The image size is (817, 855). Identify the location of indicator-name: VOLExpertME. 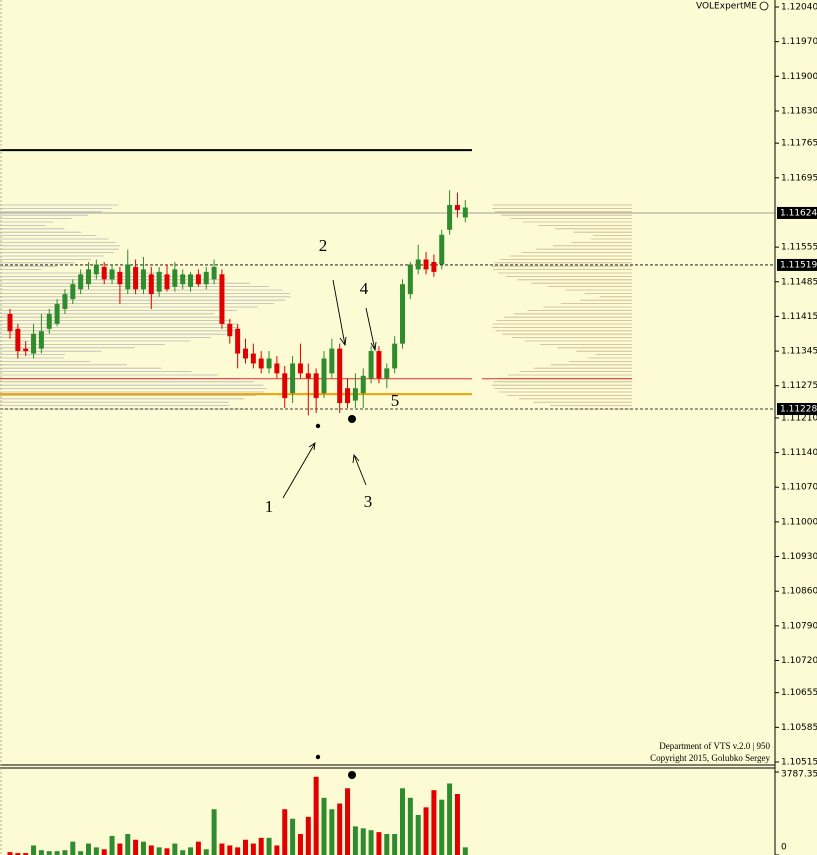
(726, 7).